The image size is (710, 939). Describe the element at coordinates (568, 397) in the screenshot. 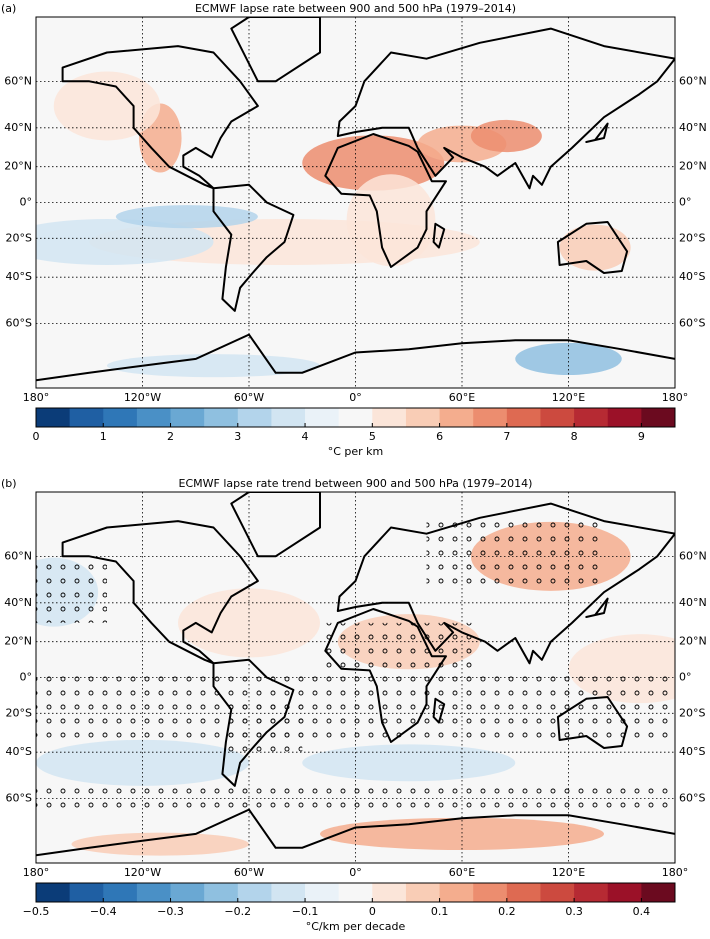

I see `lon-tick-label: 120°E` at that location.